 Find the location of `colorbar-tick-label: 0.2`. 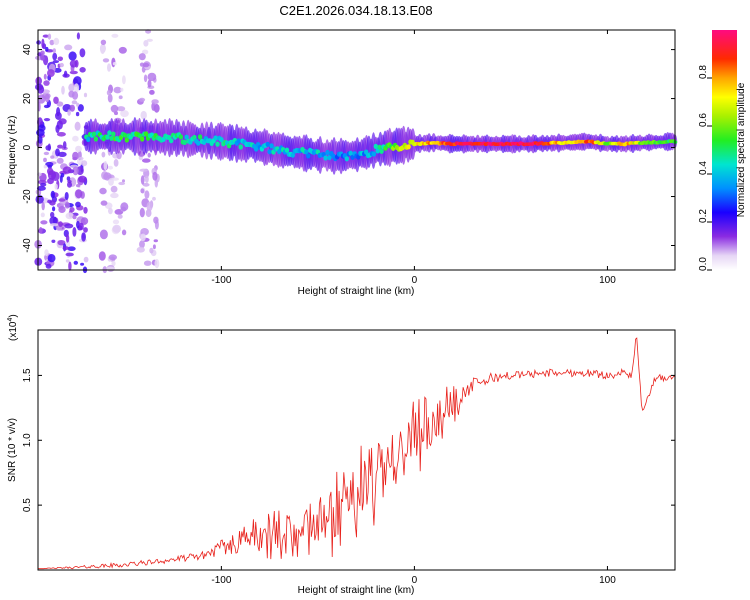

colorbar-tick-label: 0.2 is located at coordinates (703, 216).